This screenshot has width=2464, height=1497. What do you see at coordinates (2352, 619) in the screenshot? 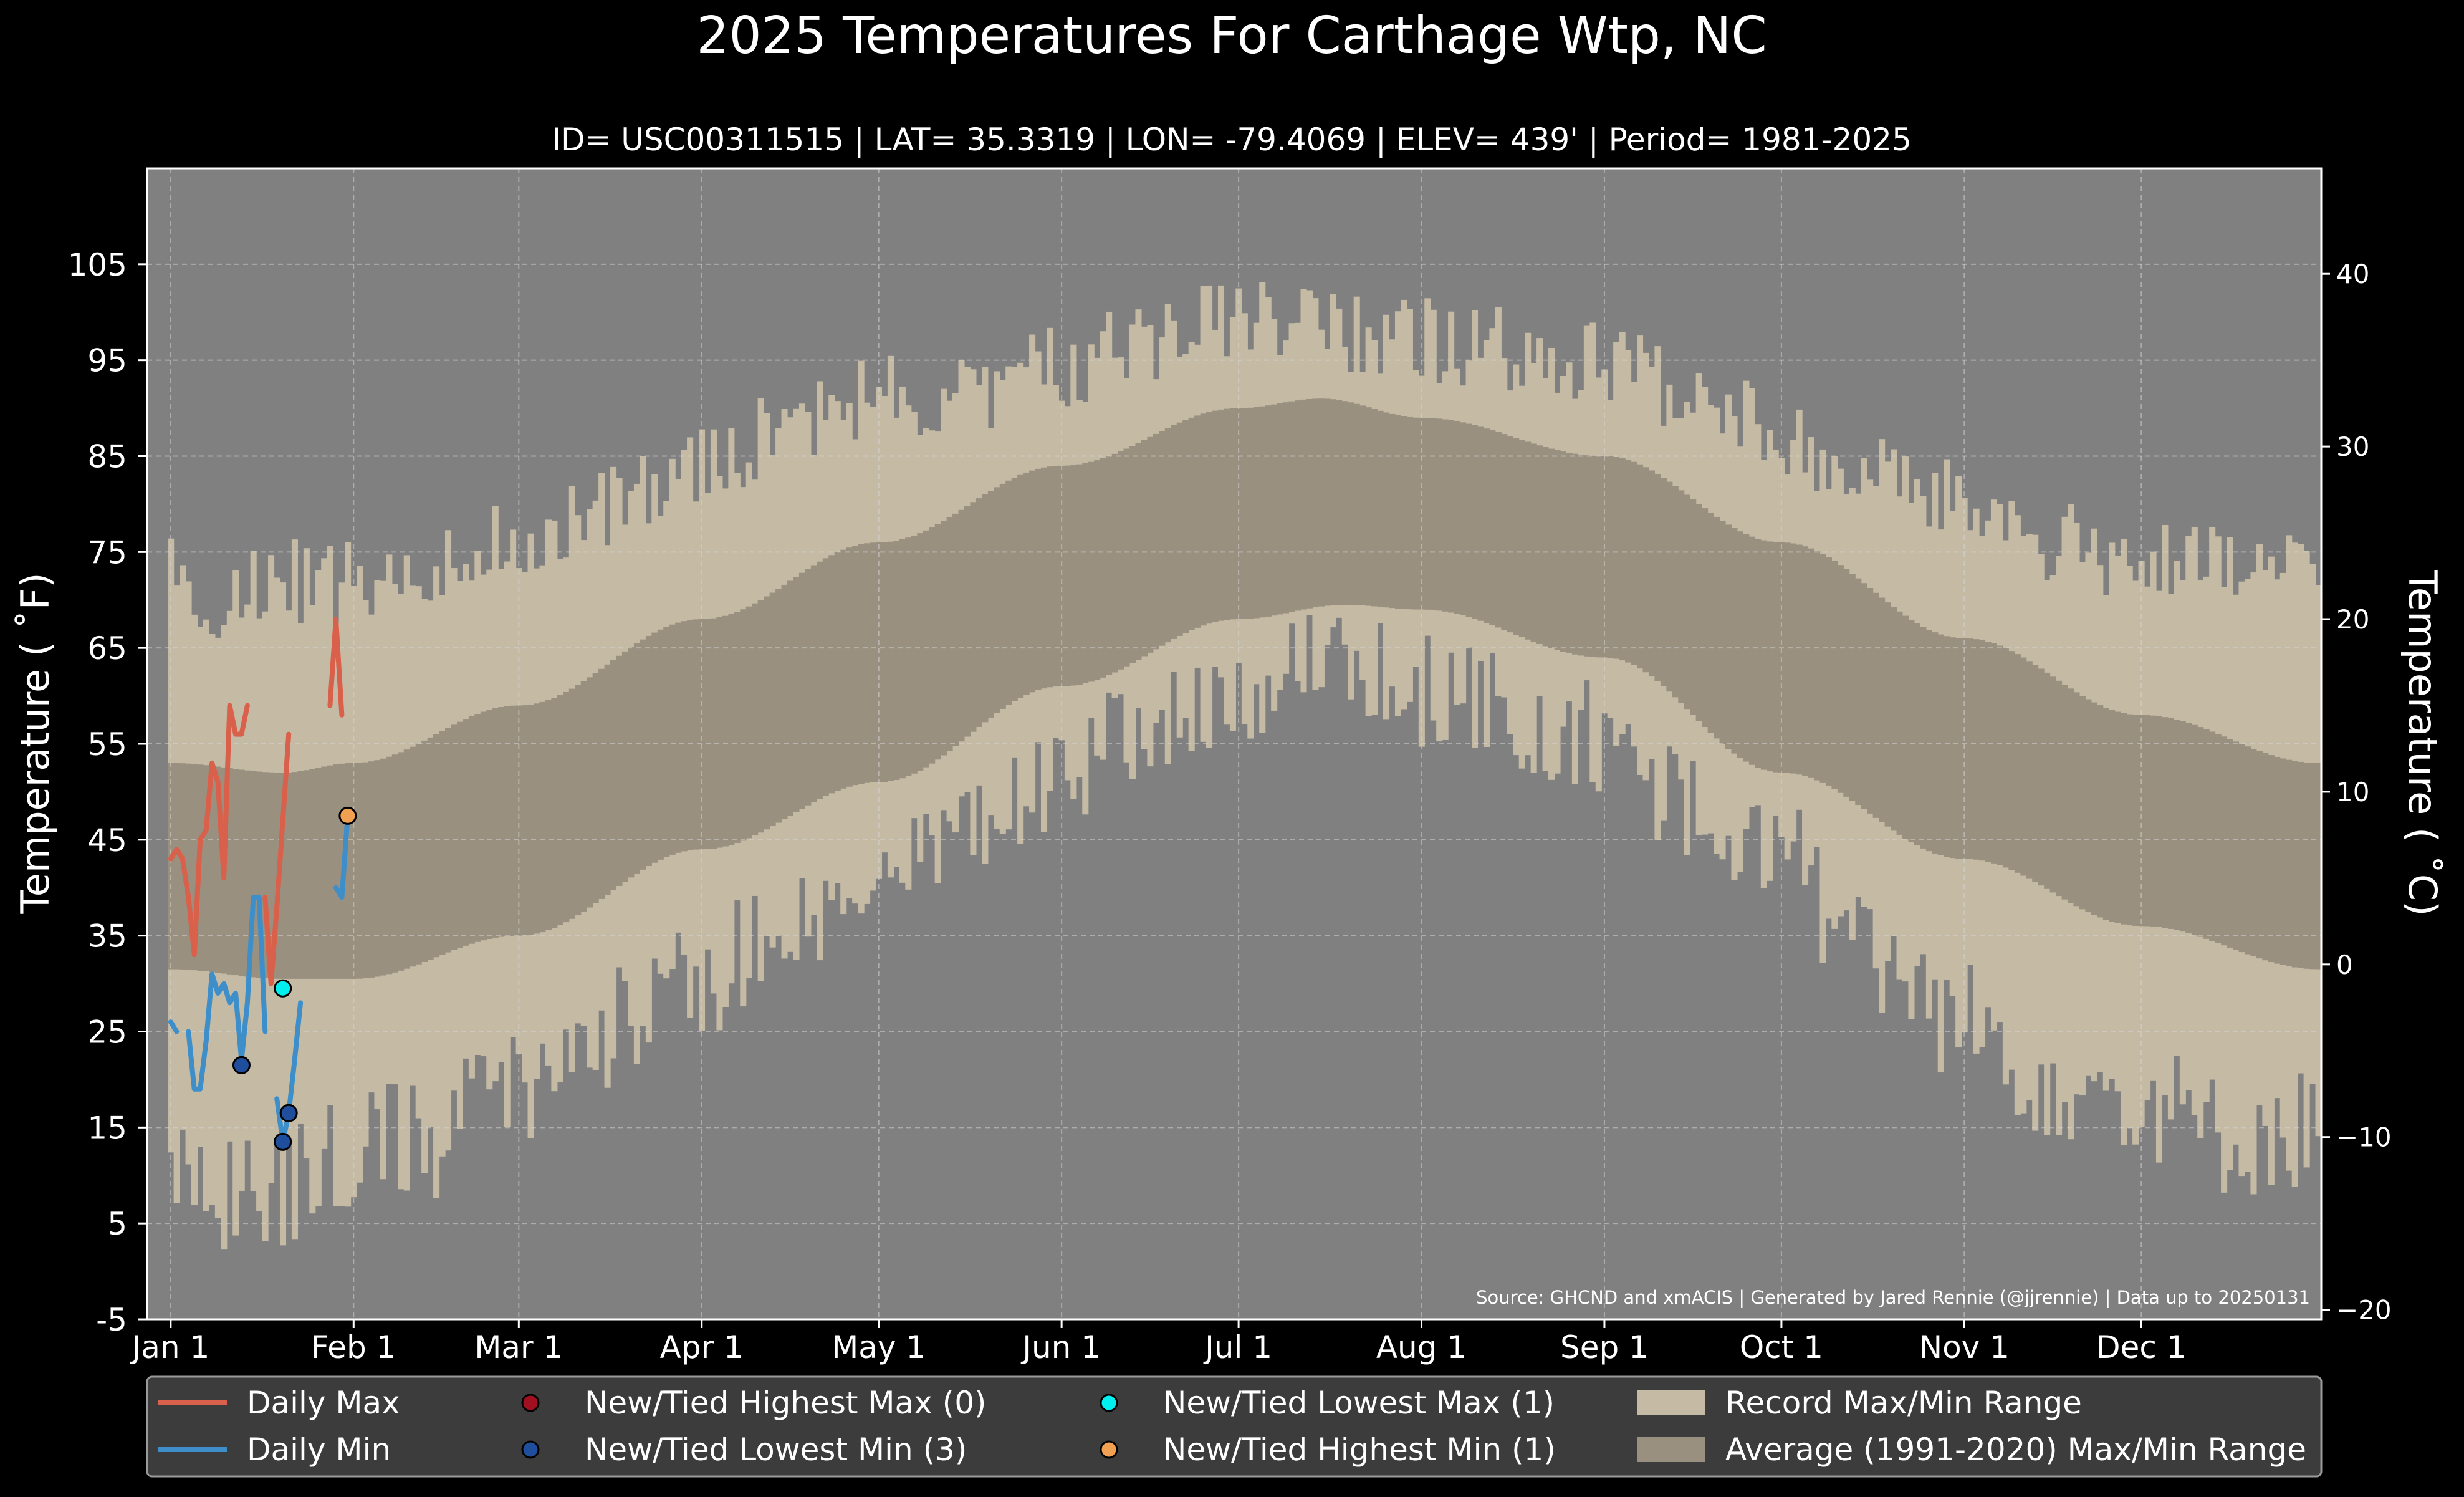
I see `y2-tick-label: 20` at bounding box center [2352, 619].